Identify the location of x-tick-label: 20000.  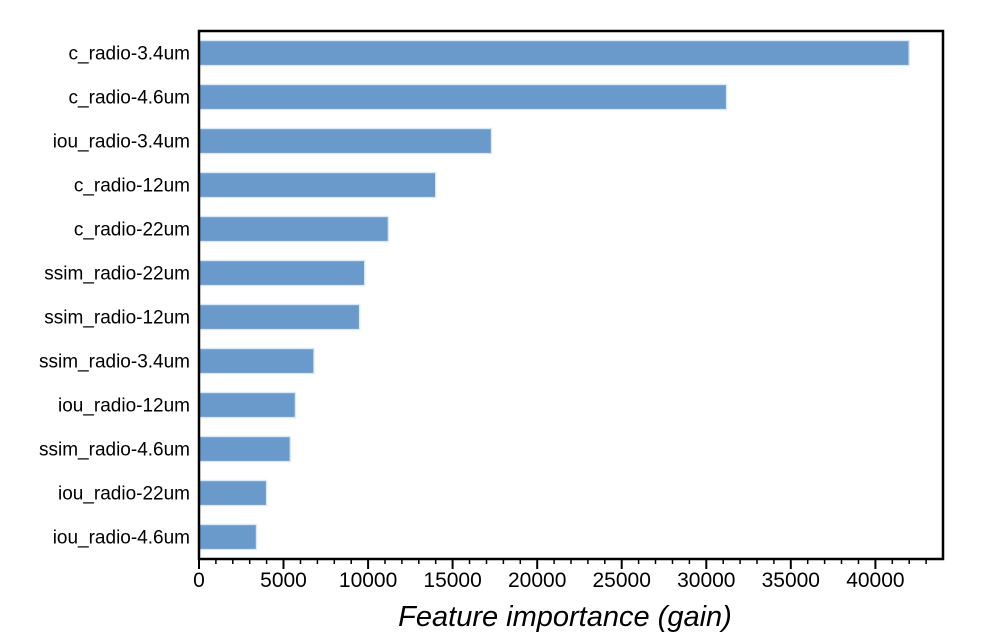
(537, 580).